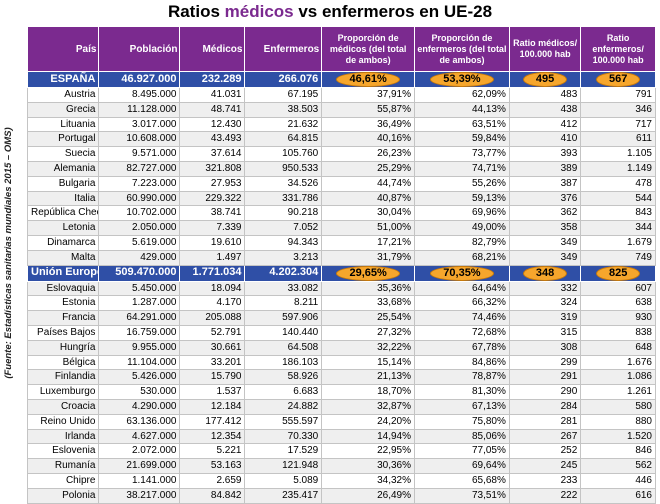 Image resolution: width=660 pixels, height=504 pixels. Describe the element at coordinates (618, 392) in the screenshot. I see `cell-ratio-enfermeros: 1.261` at that location.